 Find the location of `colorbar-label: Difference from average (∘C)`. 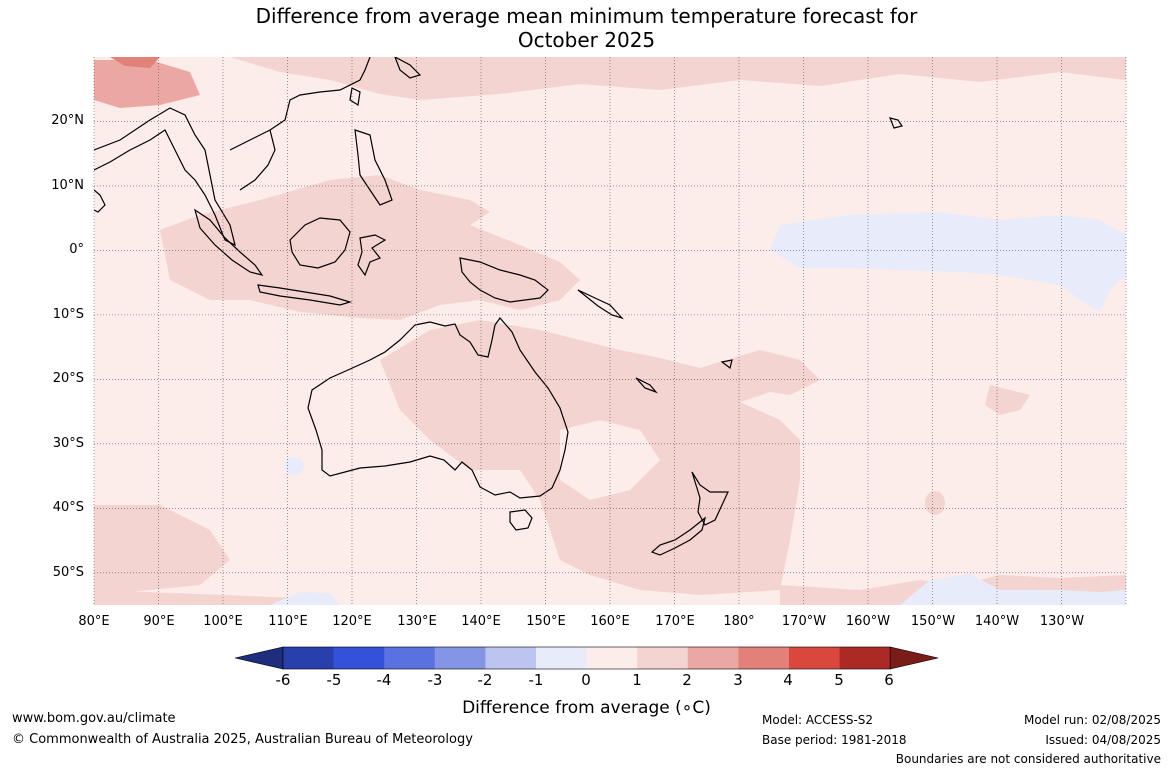

colorbar-label: Difference from average (∘C) is located at coordinates (586, 708).